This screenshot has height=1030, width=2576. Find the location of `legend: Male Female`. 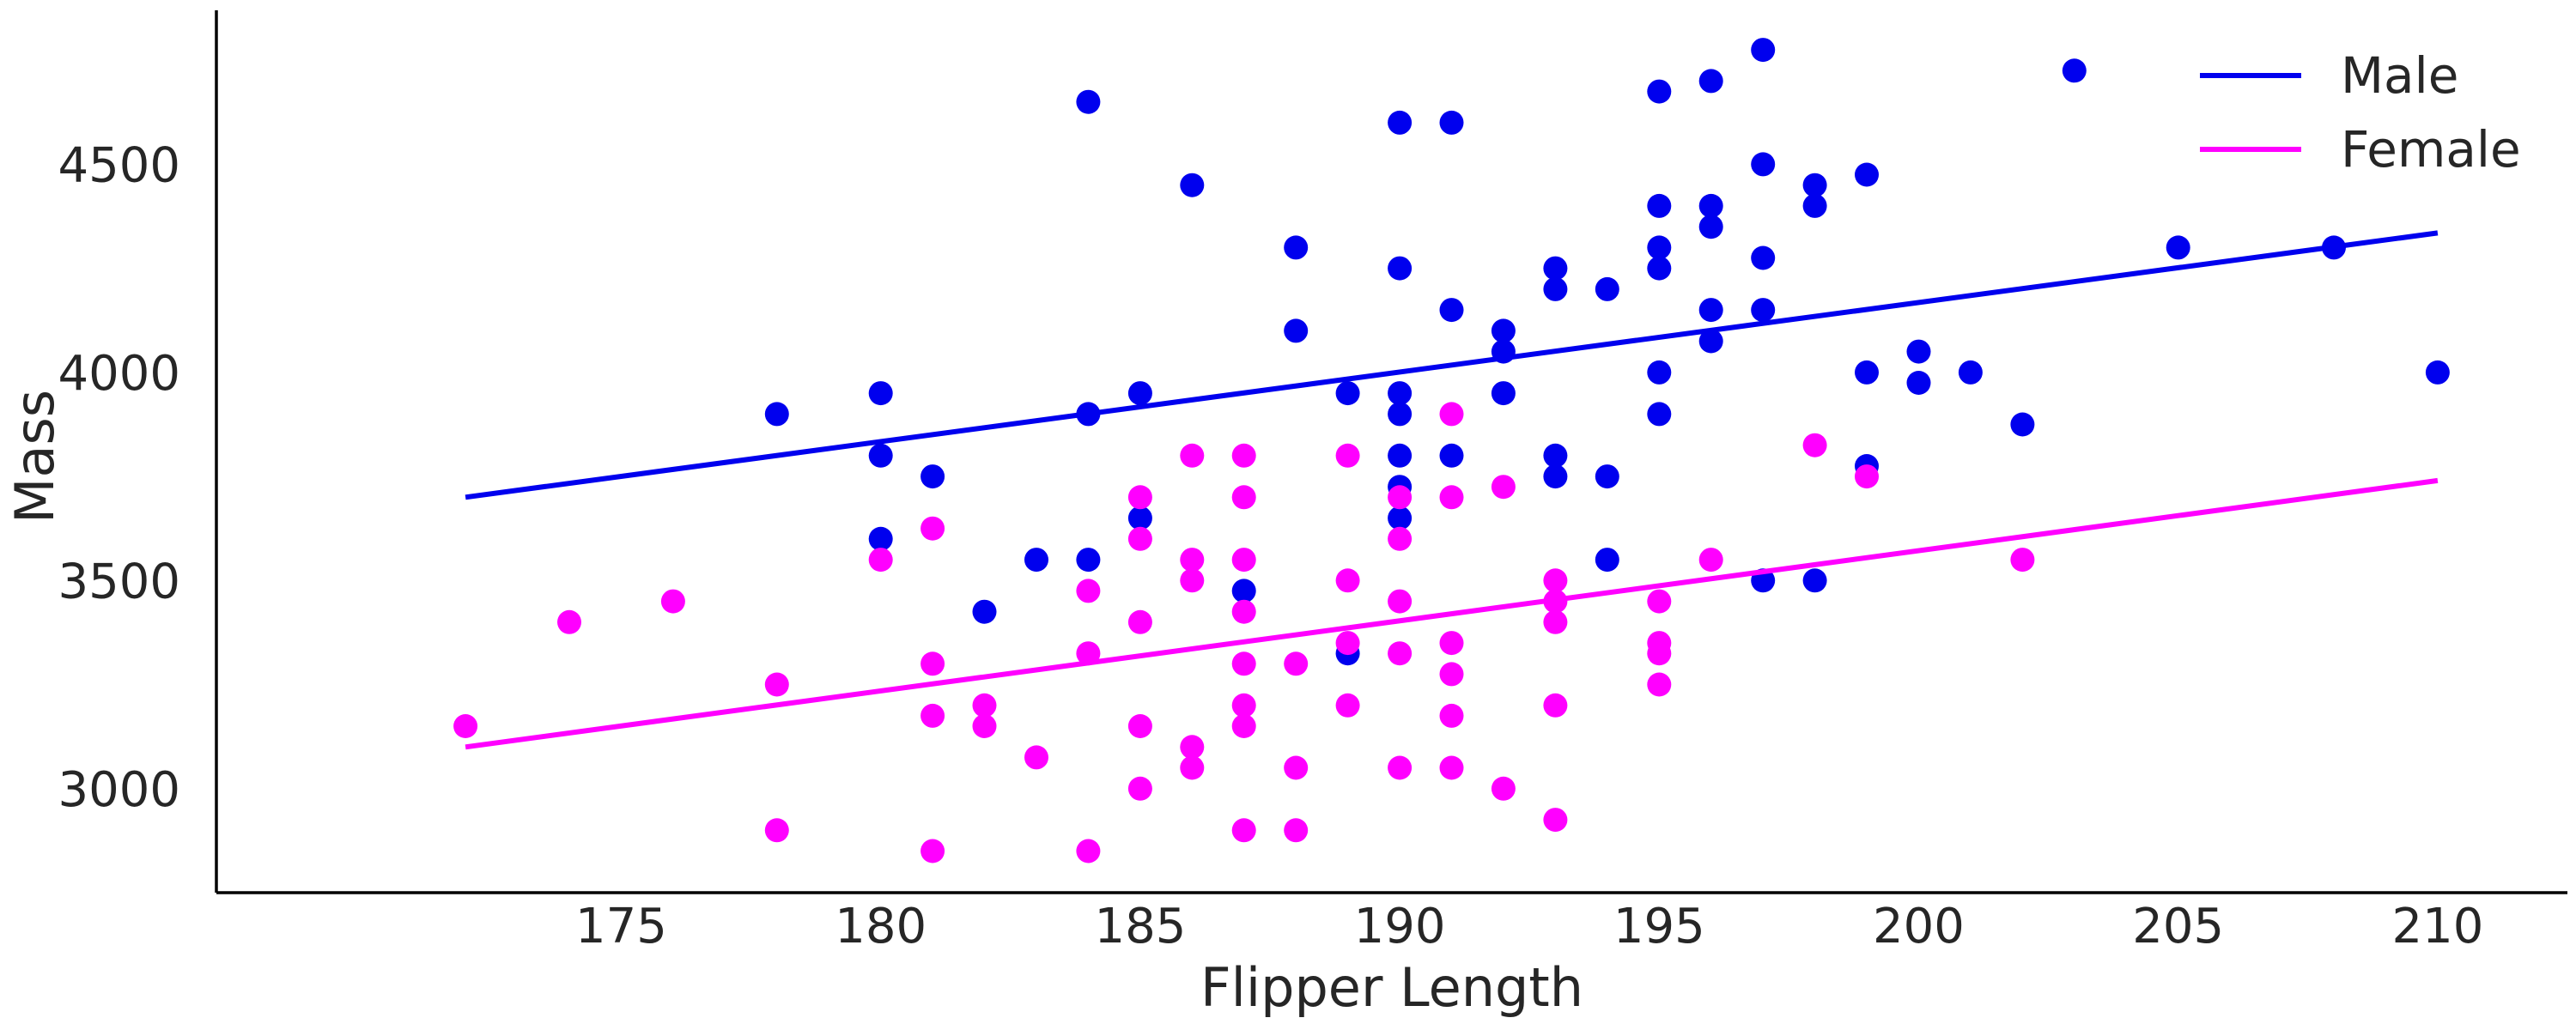

legend: Male Female is located at coordinates (2361, 112).